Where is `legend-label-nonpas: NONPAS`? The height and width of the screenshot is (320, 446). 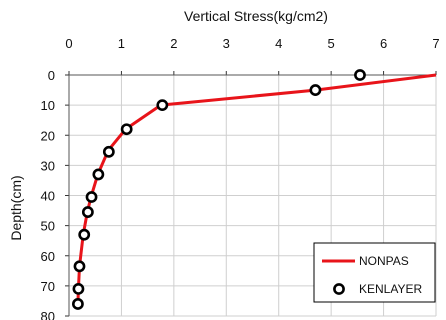
legend-label-nonpas: NONPAS is located at coordinates (384, 261).